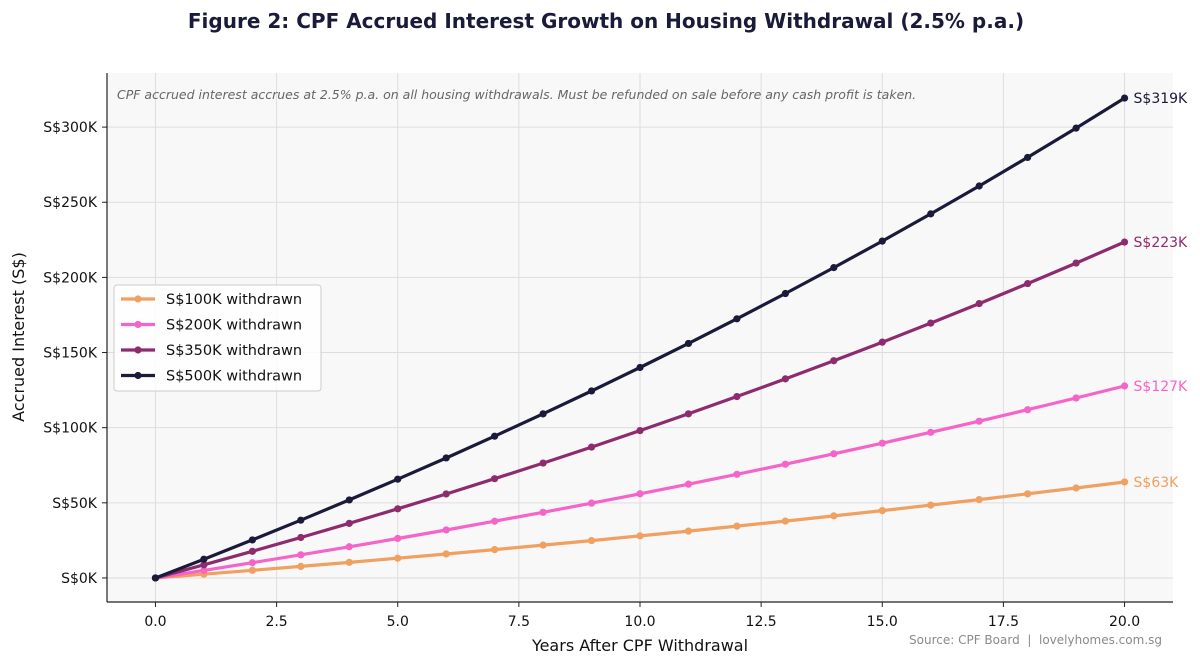 The width and height of the screenshot is (1200, 665). What do you see at coordinates (882, 622) in the screenshot?
I see `x-tick-label: 15.0` at bounding box center [882, 622].